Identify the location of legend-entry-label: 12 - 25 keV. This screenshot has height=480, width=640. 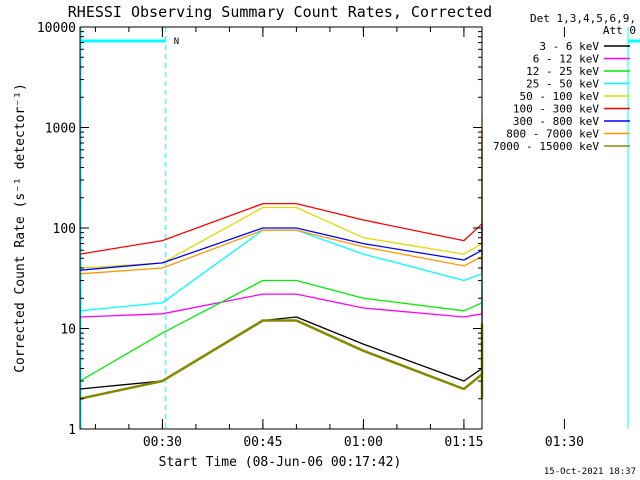
(562, 71).